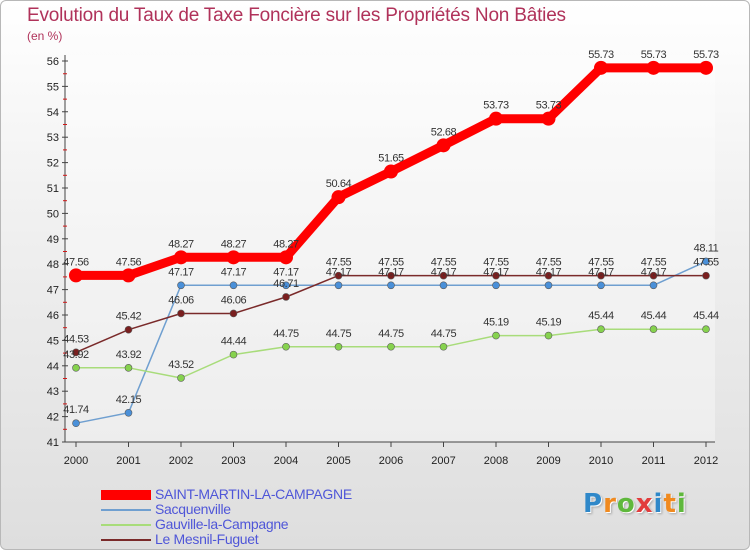 The width and height of the screenshot is (750, 550). I want to click on y-tick-label: 45, so click(53, 341).